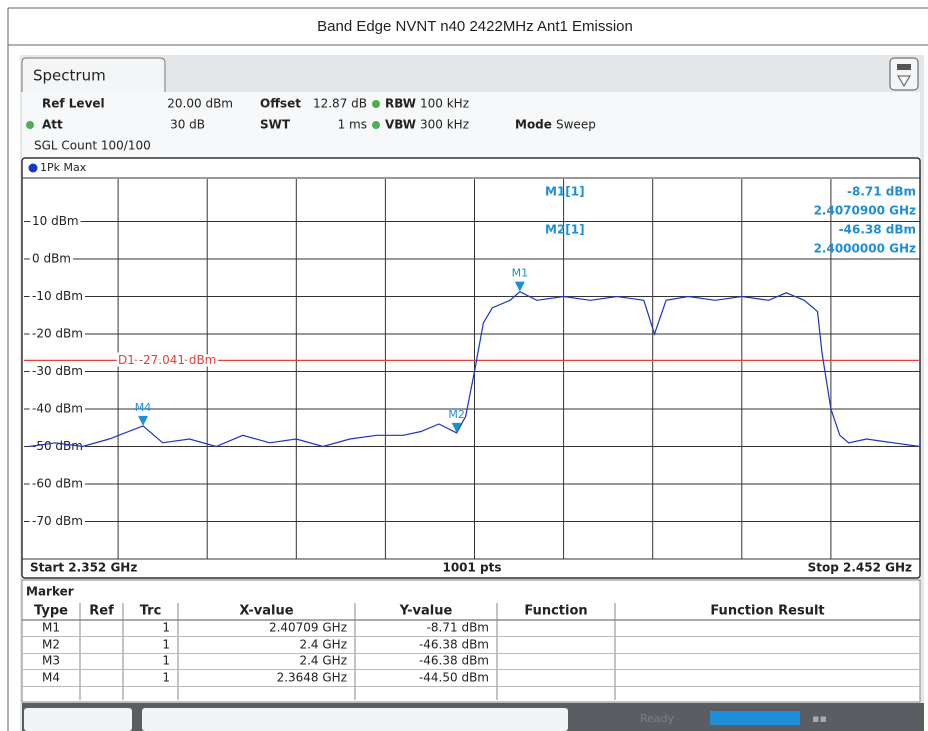  Describe the element at coordinates (92, 146) in the screenshot. I see `sgl-count: SGL Count 100/100` at that location.